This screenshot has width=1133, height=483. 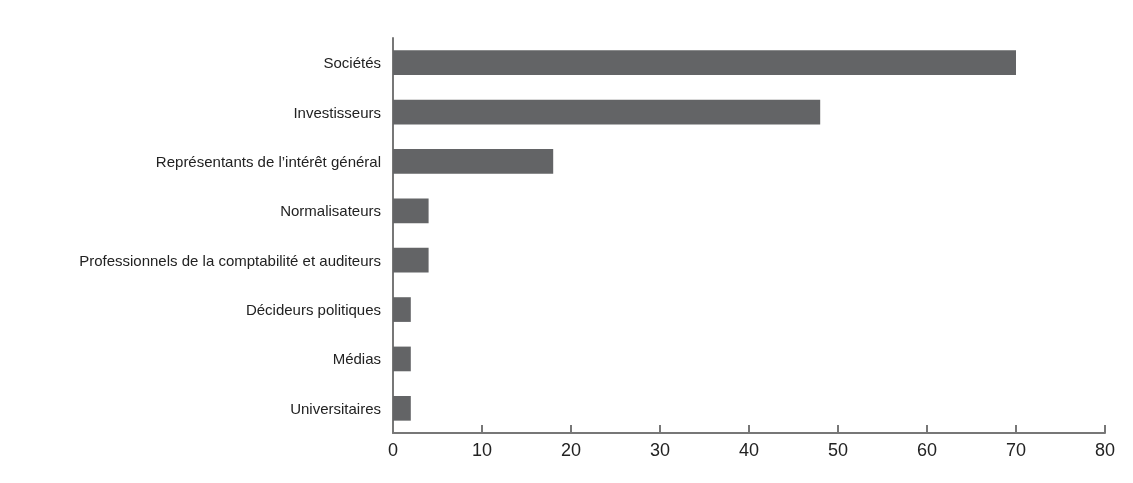 I want to click on x-tick-label: 50, so click(x=838, y=450).